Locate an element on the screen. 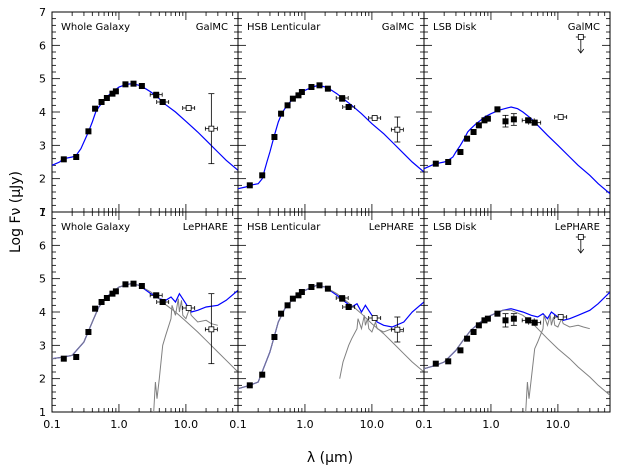  series-dust-component is located at coordinates (371, 347).